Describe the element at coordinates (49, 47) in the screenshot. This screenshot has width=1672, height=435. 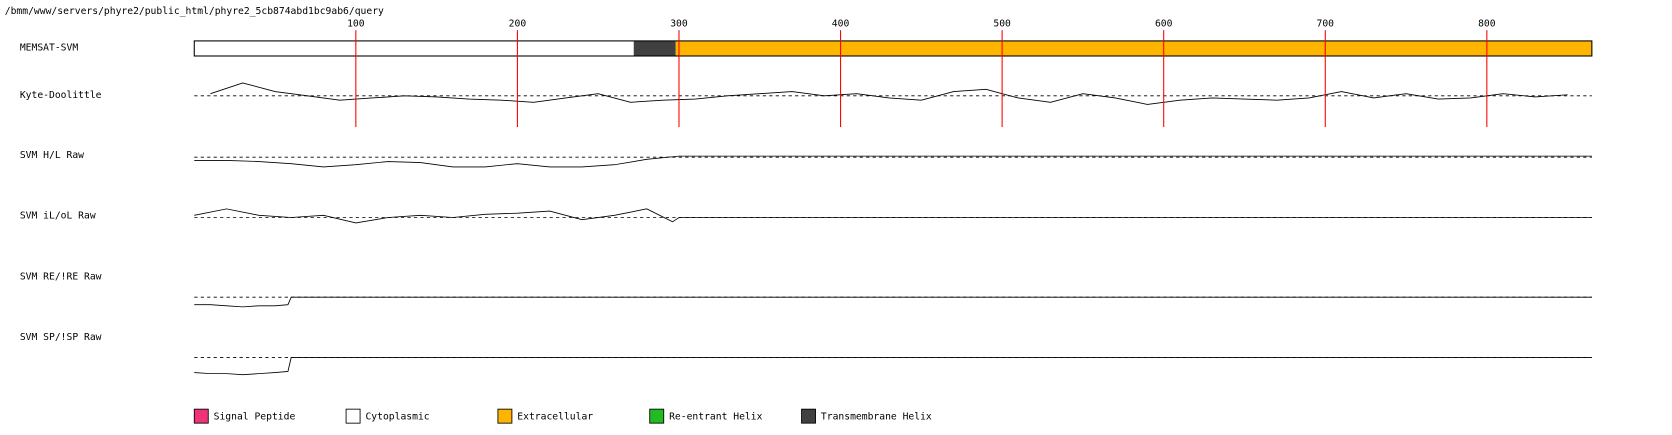
I see `track-label: MEMSAT-SVM` at that location.